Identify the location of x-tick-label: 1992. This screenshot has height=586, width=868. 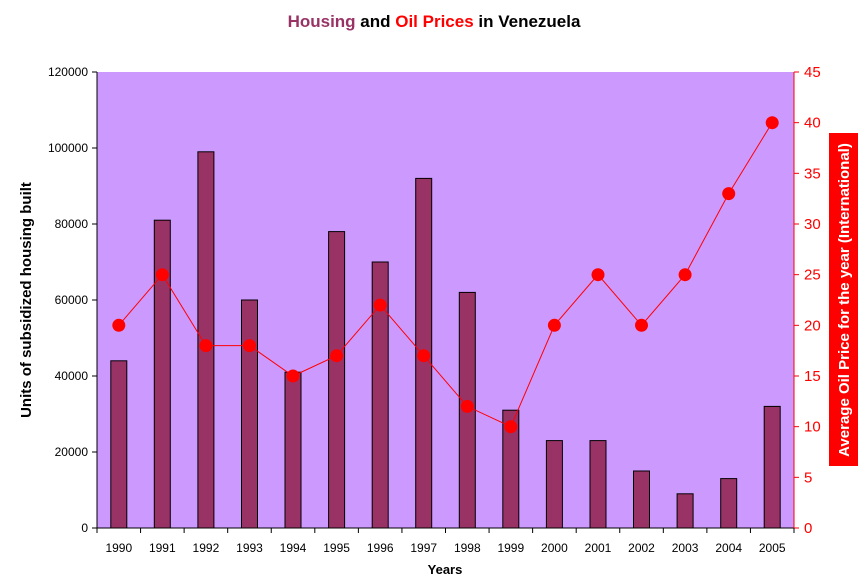
(206, 548).